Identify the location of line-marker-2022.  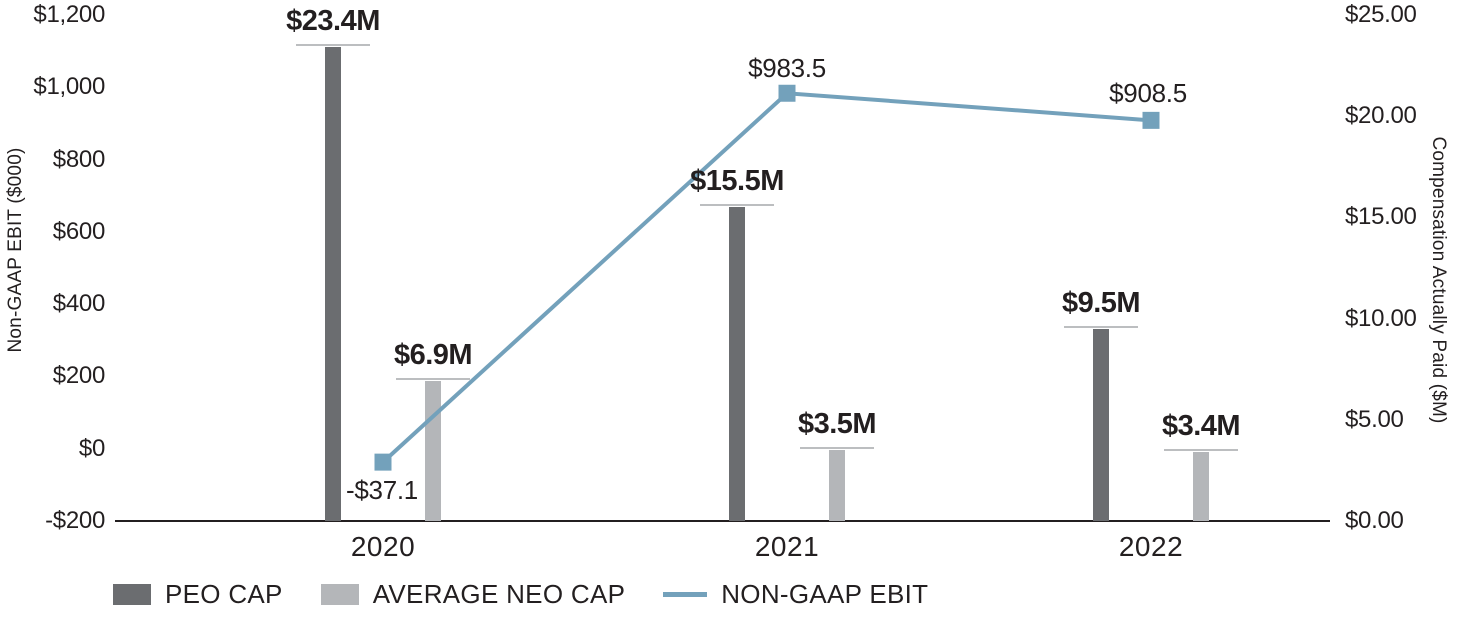
(1151, 120).